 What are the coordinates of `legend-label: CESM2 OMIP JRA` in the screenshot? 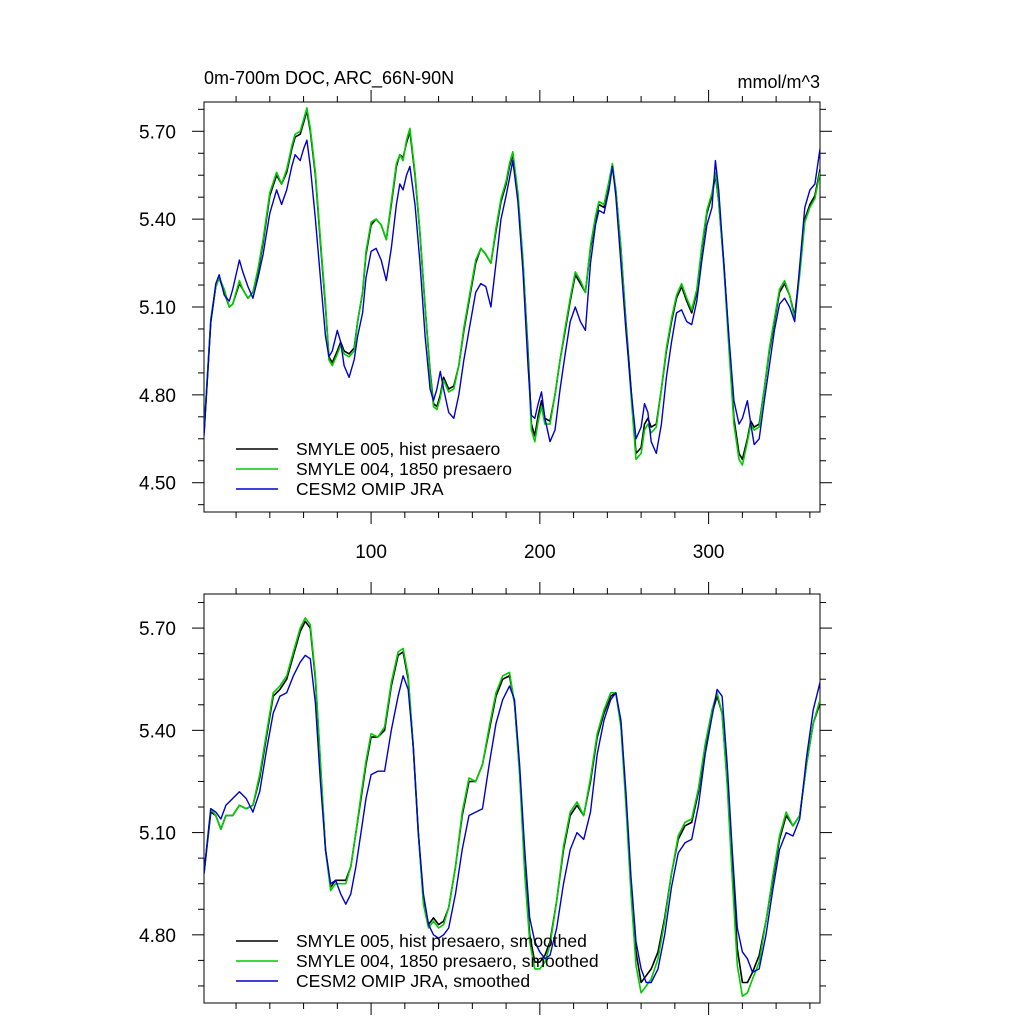 It's located at (370, 489).